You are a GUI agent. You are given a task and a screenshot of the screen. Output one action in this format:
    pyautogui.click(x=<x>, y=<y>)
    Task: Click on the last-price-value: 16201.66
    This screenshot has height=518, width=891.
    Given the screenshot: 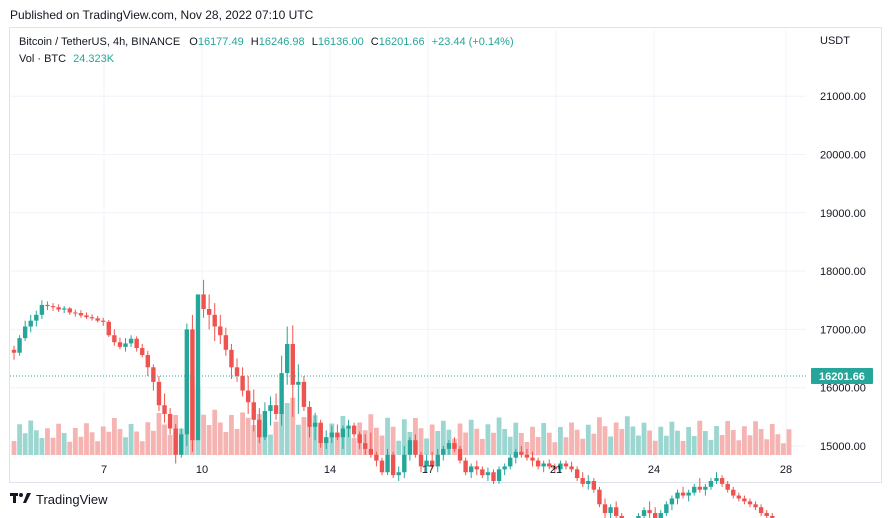 What is the action you would take?
    pyautogui.click(x=842, y=377)
    